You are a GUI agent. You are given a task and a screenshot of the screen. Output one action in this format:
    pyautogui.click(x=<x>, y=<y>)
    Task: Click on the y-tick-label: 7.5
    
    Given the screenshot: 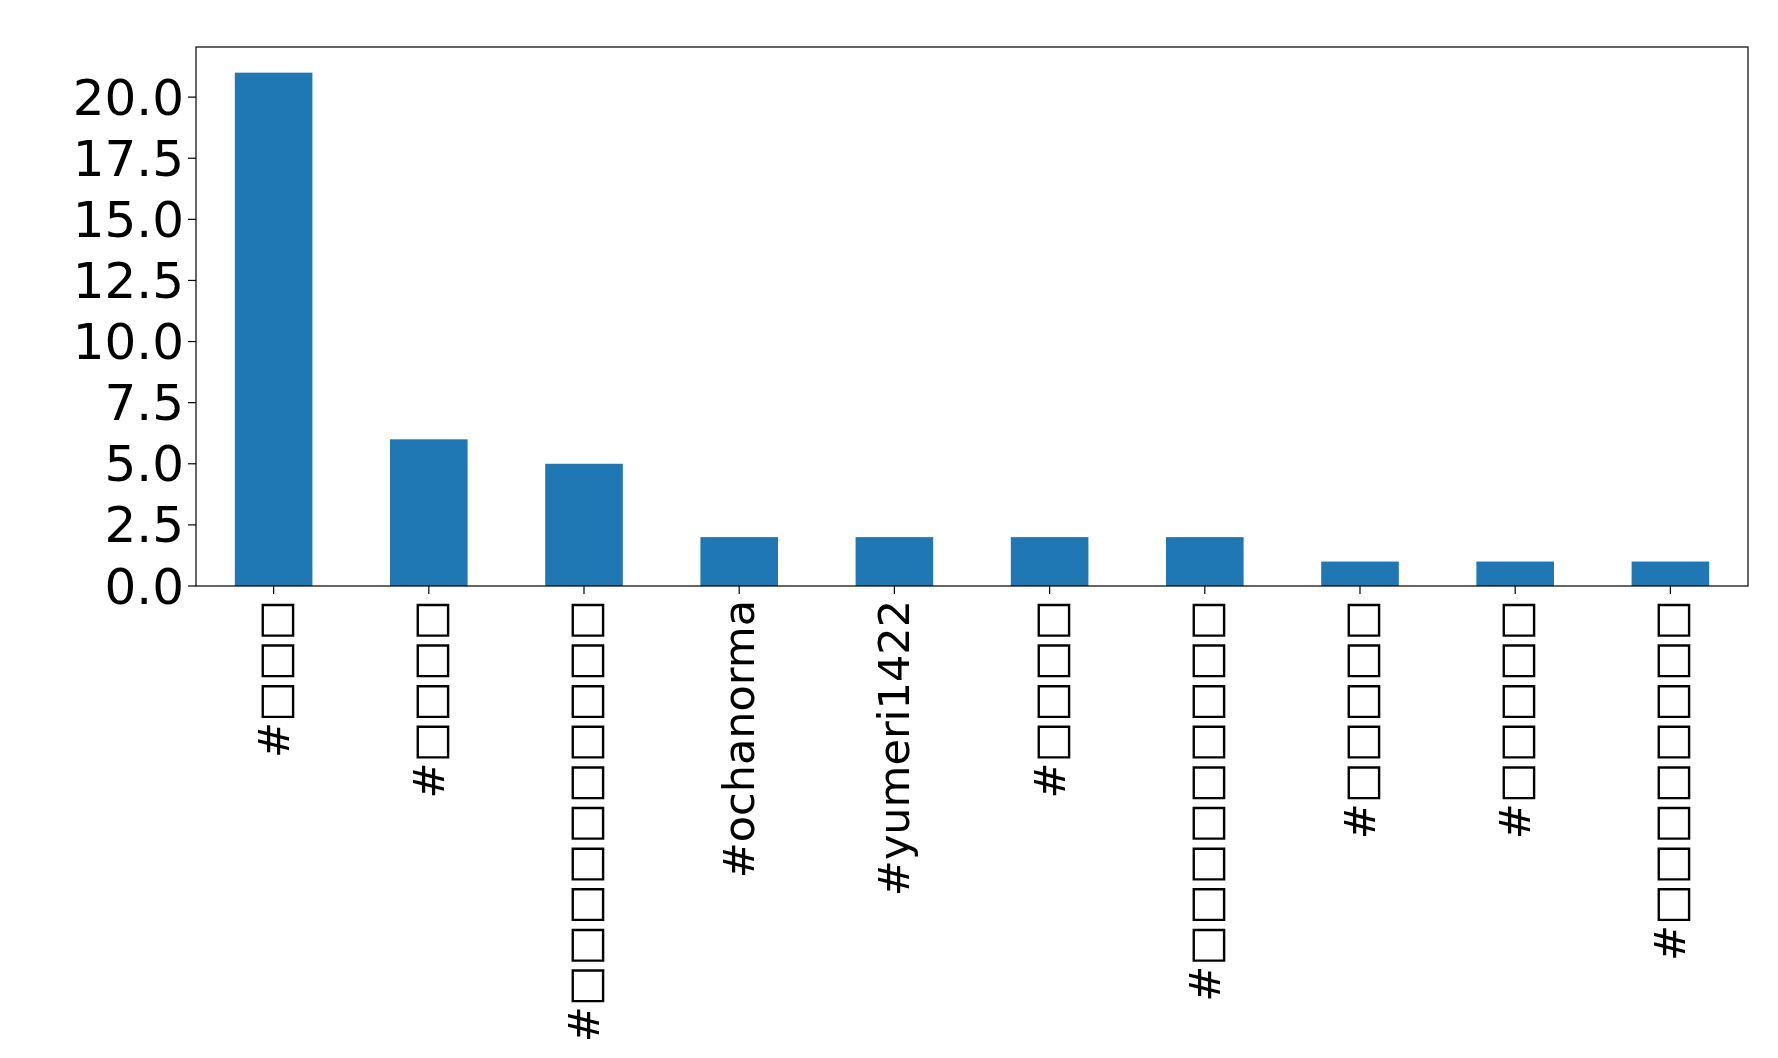 What is the action you would take?
    pyautogui.click(x=144, y=403)
    